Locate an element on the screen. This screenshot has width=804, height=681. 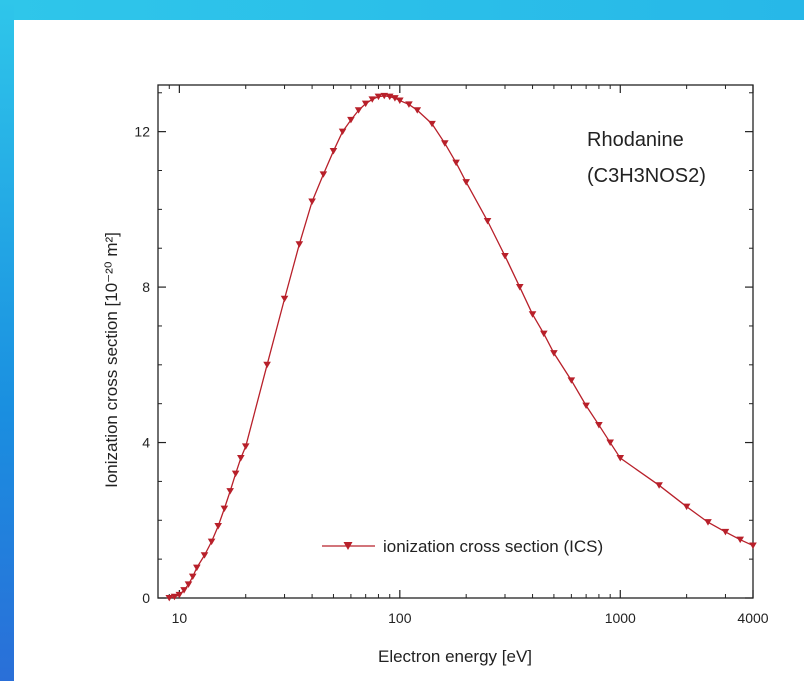
y-tick-label: 12 is located at coordinates (142, 132).